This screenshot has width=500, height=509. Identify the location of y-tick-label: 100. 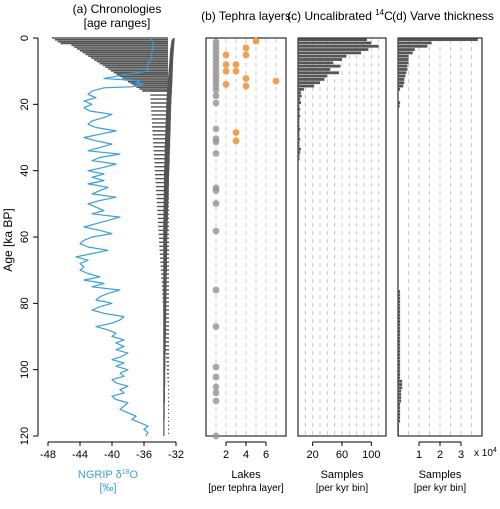
(25, 369).